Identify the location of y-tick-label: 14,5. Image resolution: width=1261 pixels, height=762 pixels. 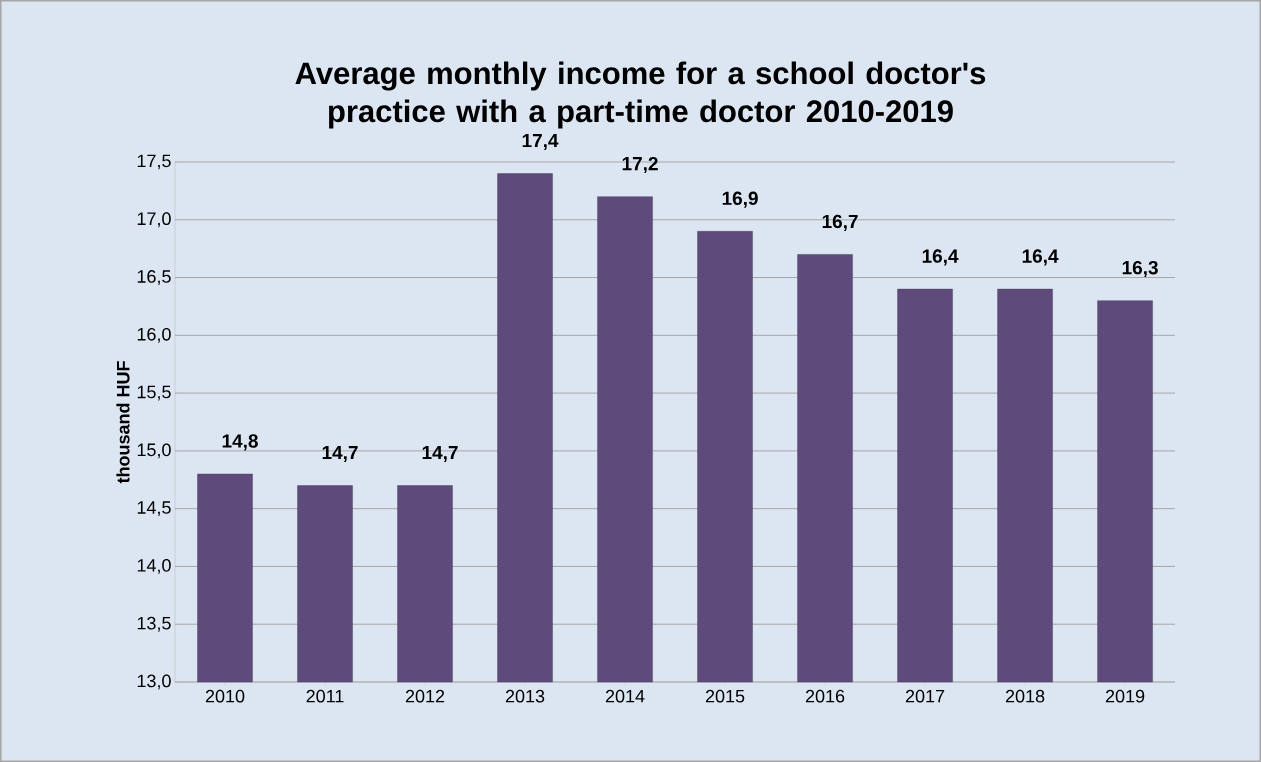
(154, 508).